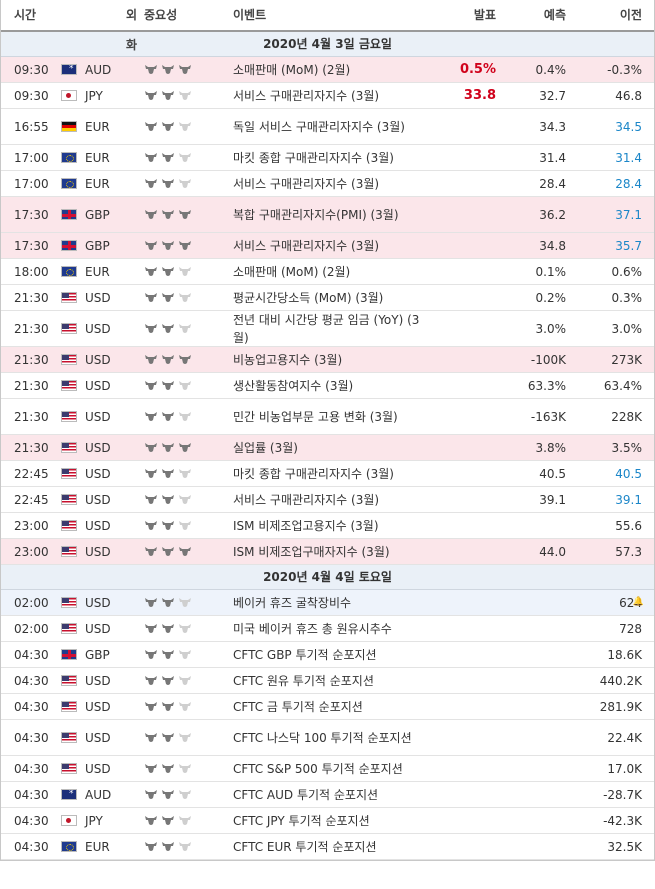 The width and height of the screenshot is (655, 889). I want to click on event-name: CFTC JPY 투기적 순포지션, so click(301, 820).